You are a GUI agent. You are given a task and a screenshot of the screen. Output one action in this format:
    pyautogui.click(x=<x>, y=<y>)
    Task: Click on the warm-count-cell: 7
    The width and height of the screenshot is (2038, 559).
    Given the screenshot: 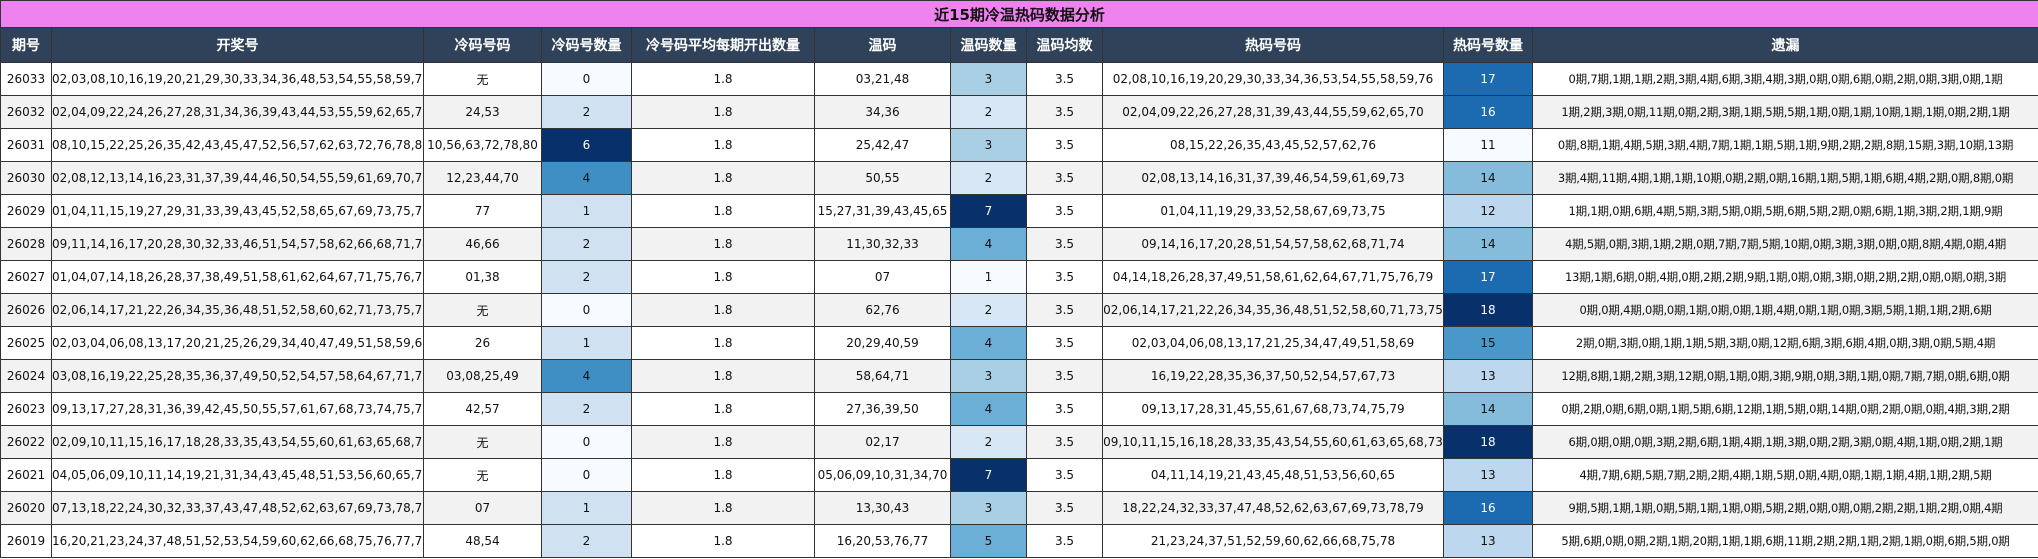 What is the action you would take?
    pyautogui.click(x=988, y=475)
    